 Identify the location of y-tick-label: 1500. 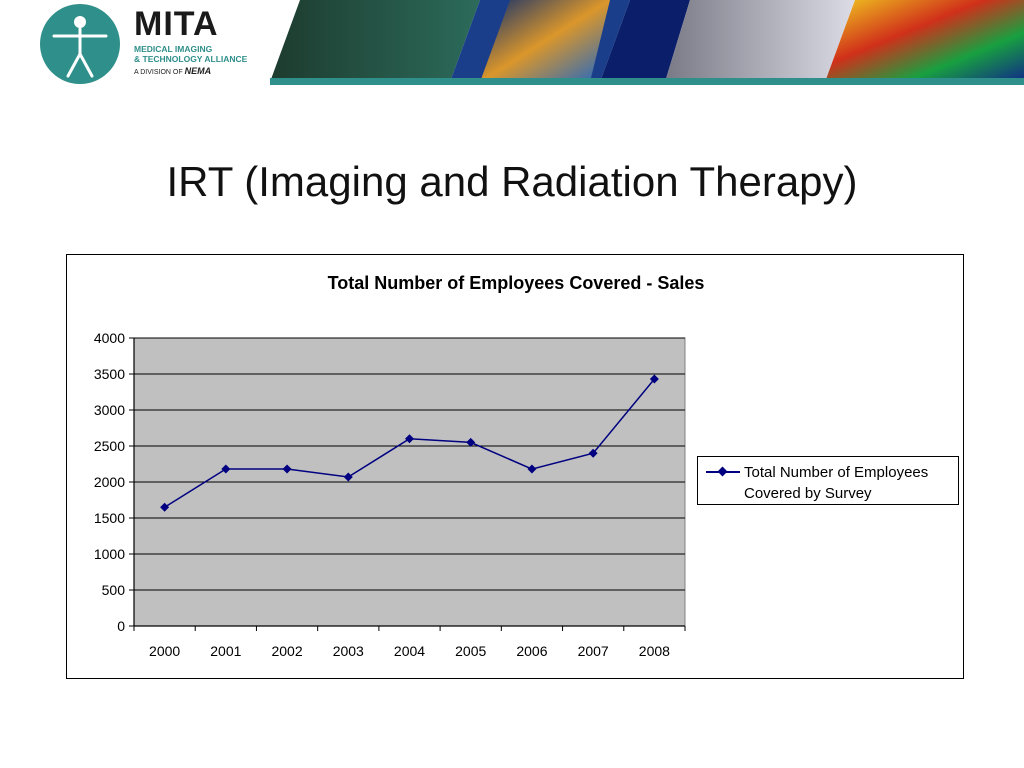
(109, 518).